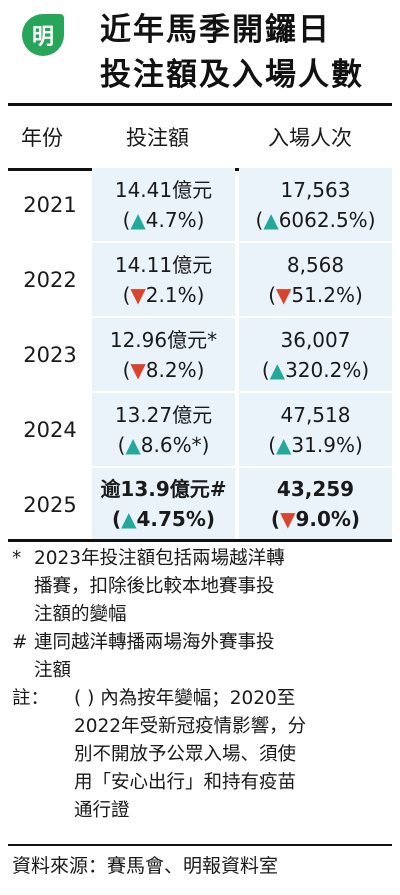  I want to click on bet-value: 14.41億元, so click(163, 189).